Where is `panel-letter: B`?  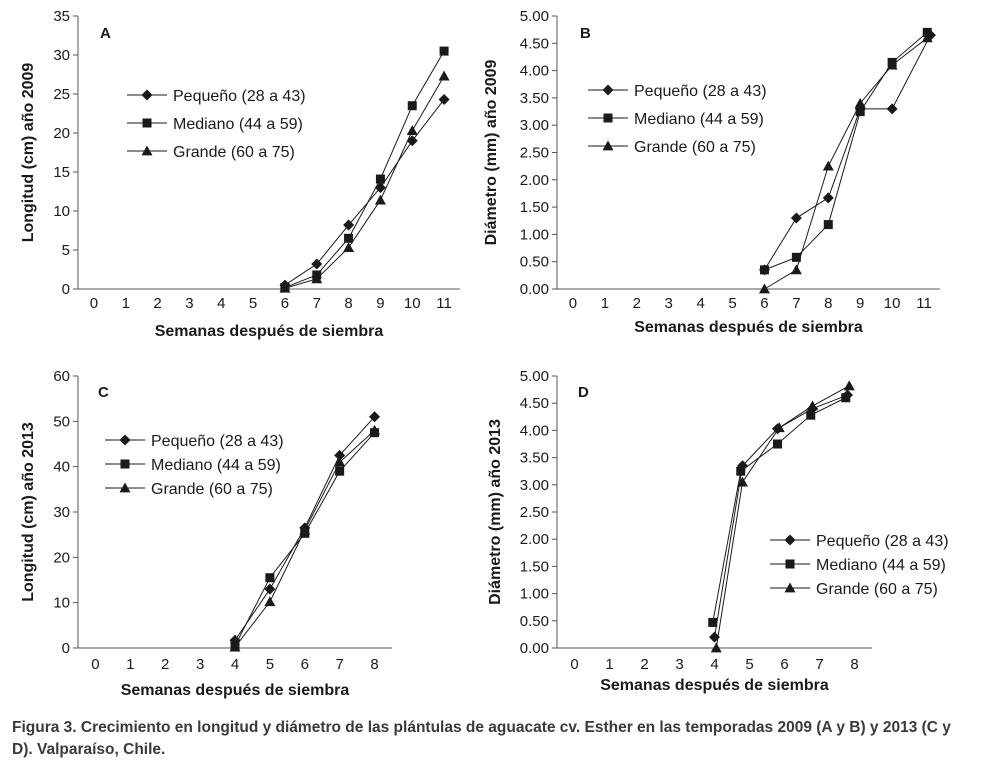 panel-letter: B is located at coordinates (585, 33).